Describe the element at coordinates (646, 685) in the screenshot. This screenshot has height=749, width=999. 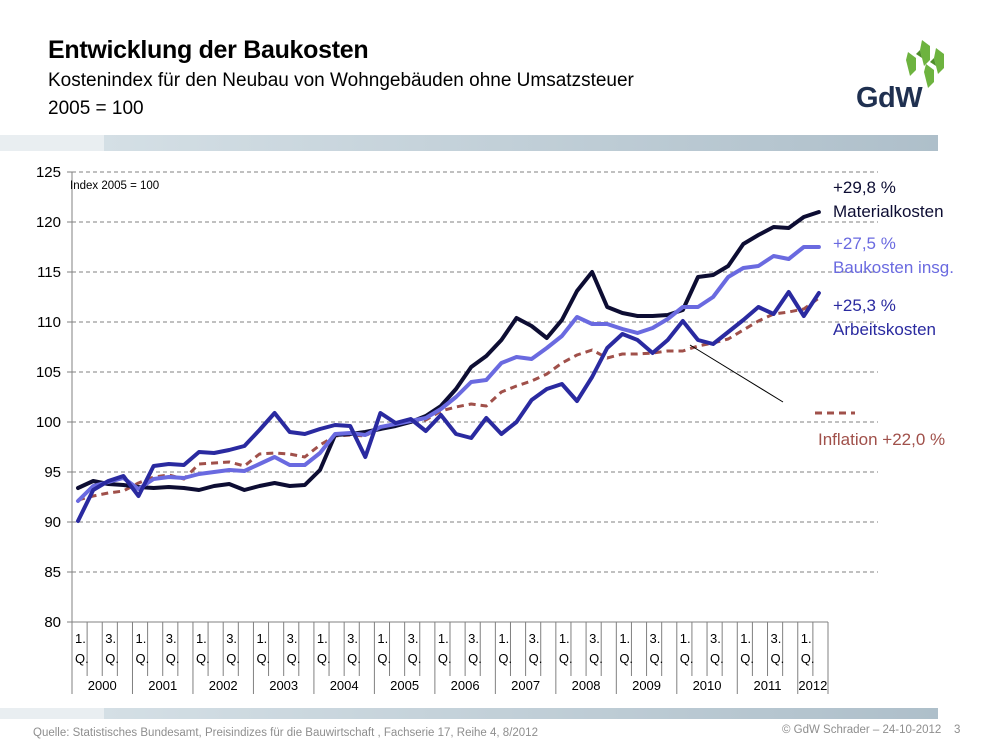
I see `x-year-label: 2009` at that location.